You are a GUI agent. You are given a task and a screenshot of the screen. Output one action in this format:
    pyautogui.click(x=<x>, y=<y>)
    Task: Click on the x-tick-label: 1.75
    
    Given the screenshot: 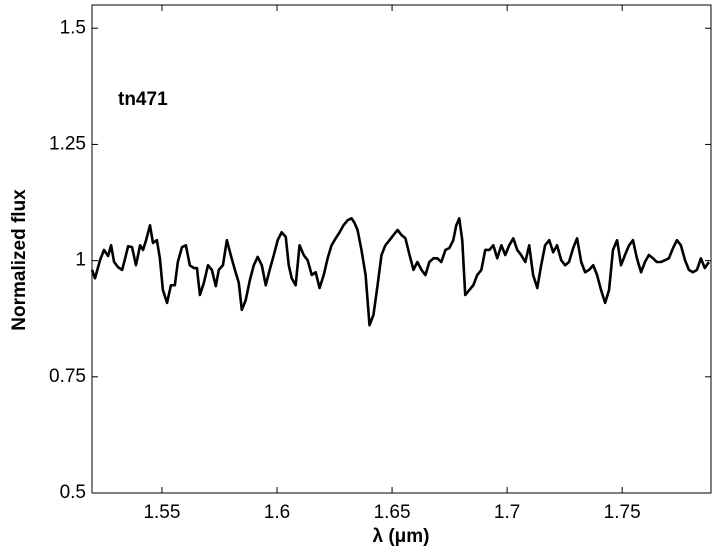 What is the action you would take?
    pyautogui.click(x=622, y=512)
    